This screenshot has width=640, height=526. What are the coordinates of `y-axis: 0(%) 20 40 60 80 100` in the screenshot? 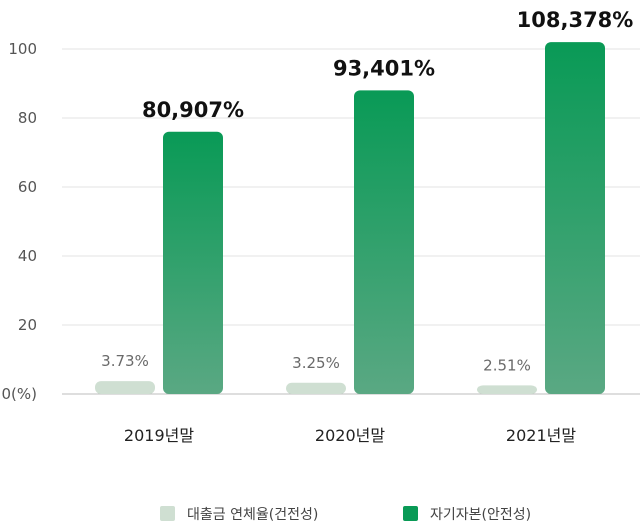 It's located at (19, 221).